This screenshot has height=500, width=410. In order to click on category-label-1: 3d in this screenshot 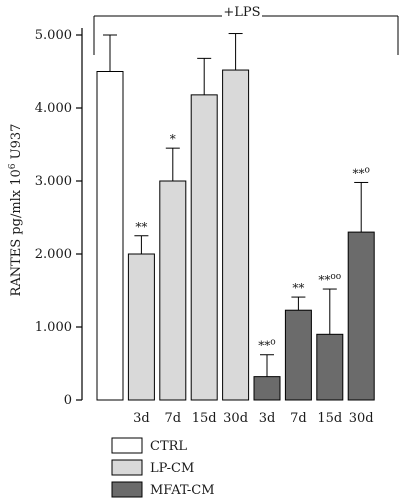, I will do `click(141, 418)`.